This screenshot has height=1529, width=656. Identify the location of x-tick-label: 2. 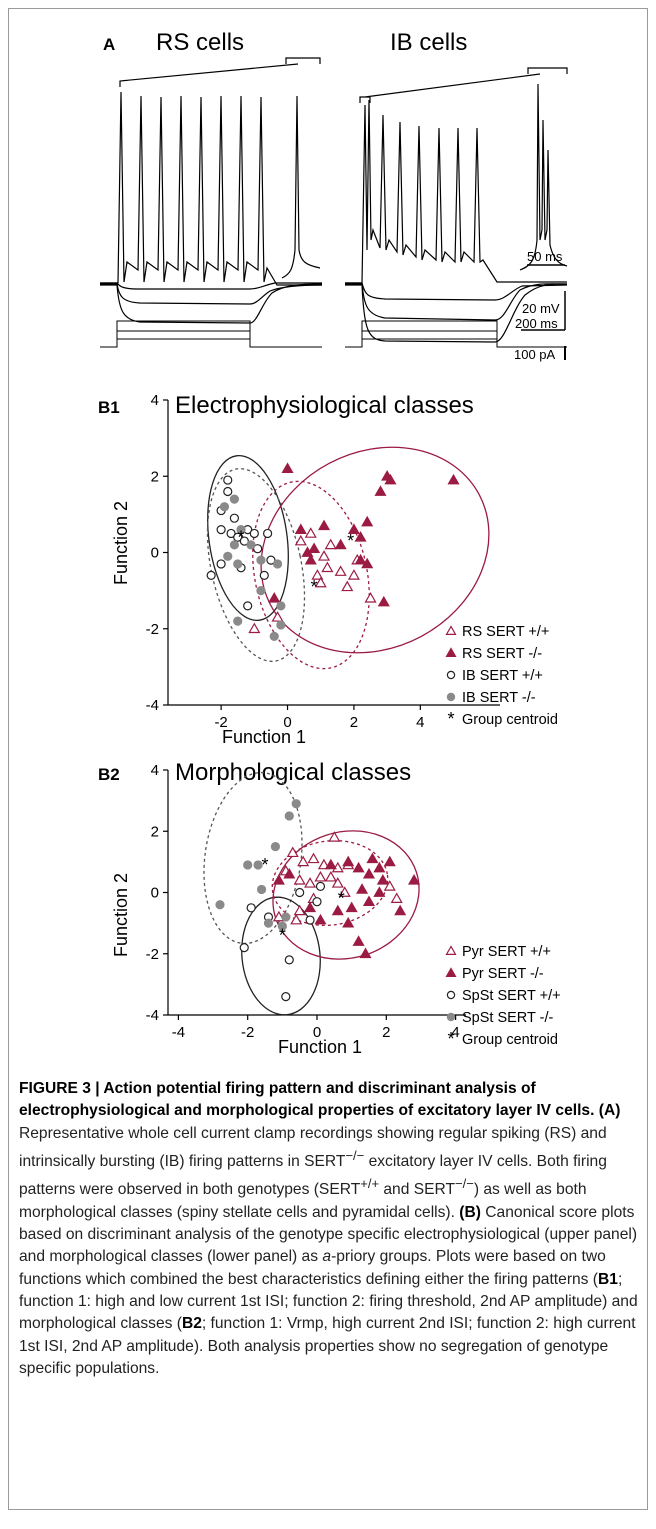
(354, 722).